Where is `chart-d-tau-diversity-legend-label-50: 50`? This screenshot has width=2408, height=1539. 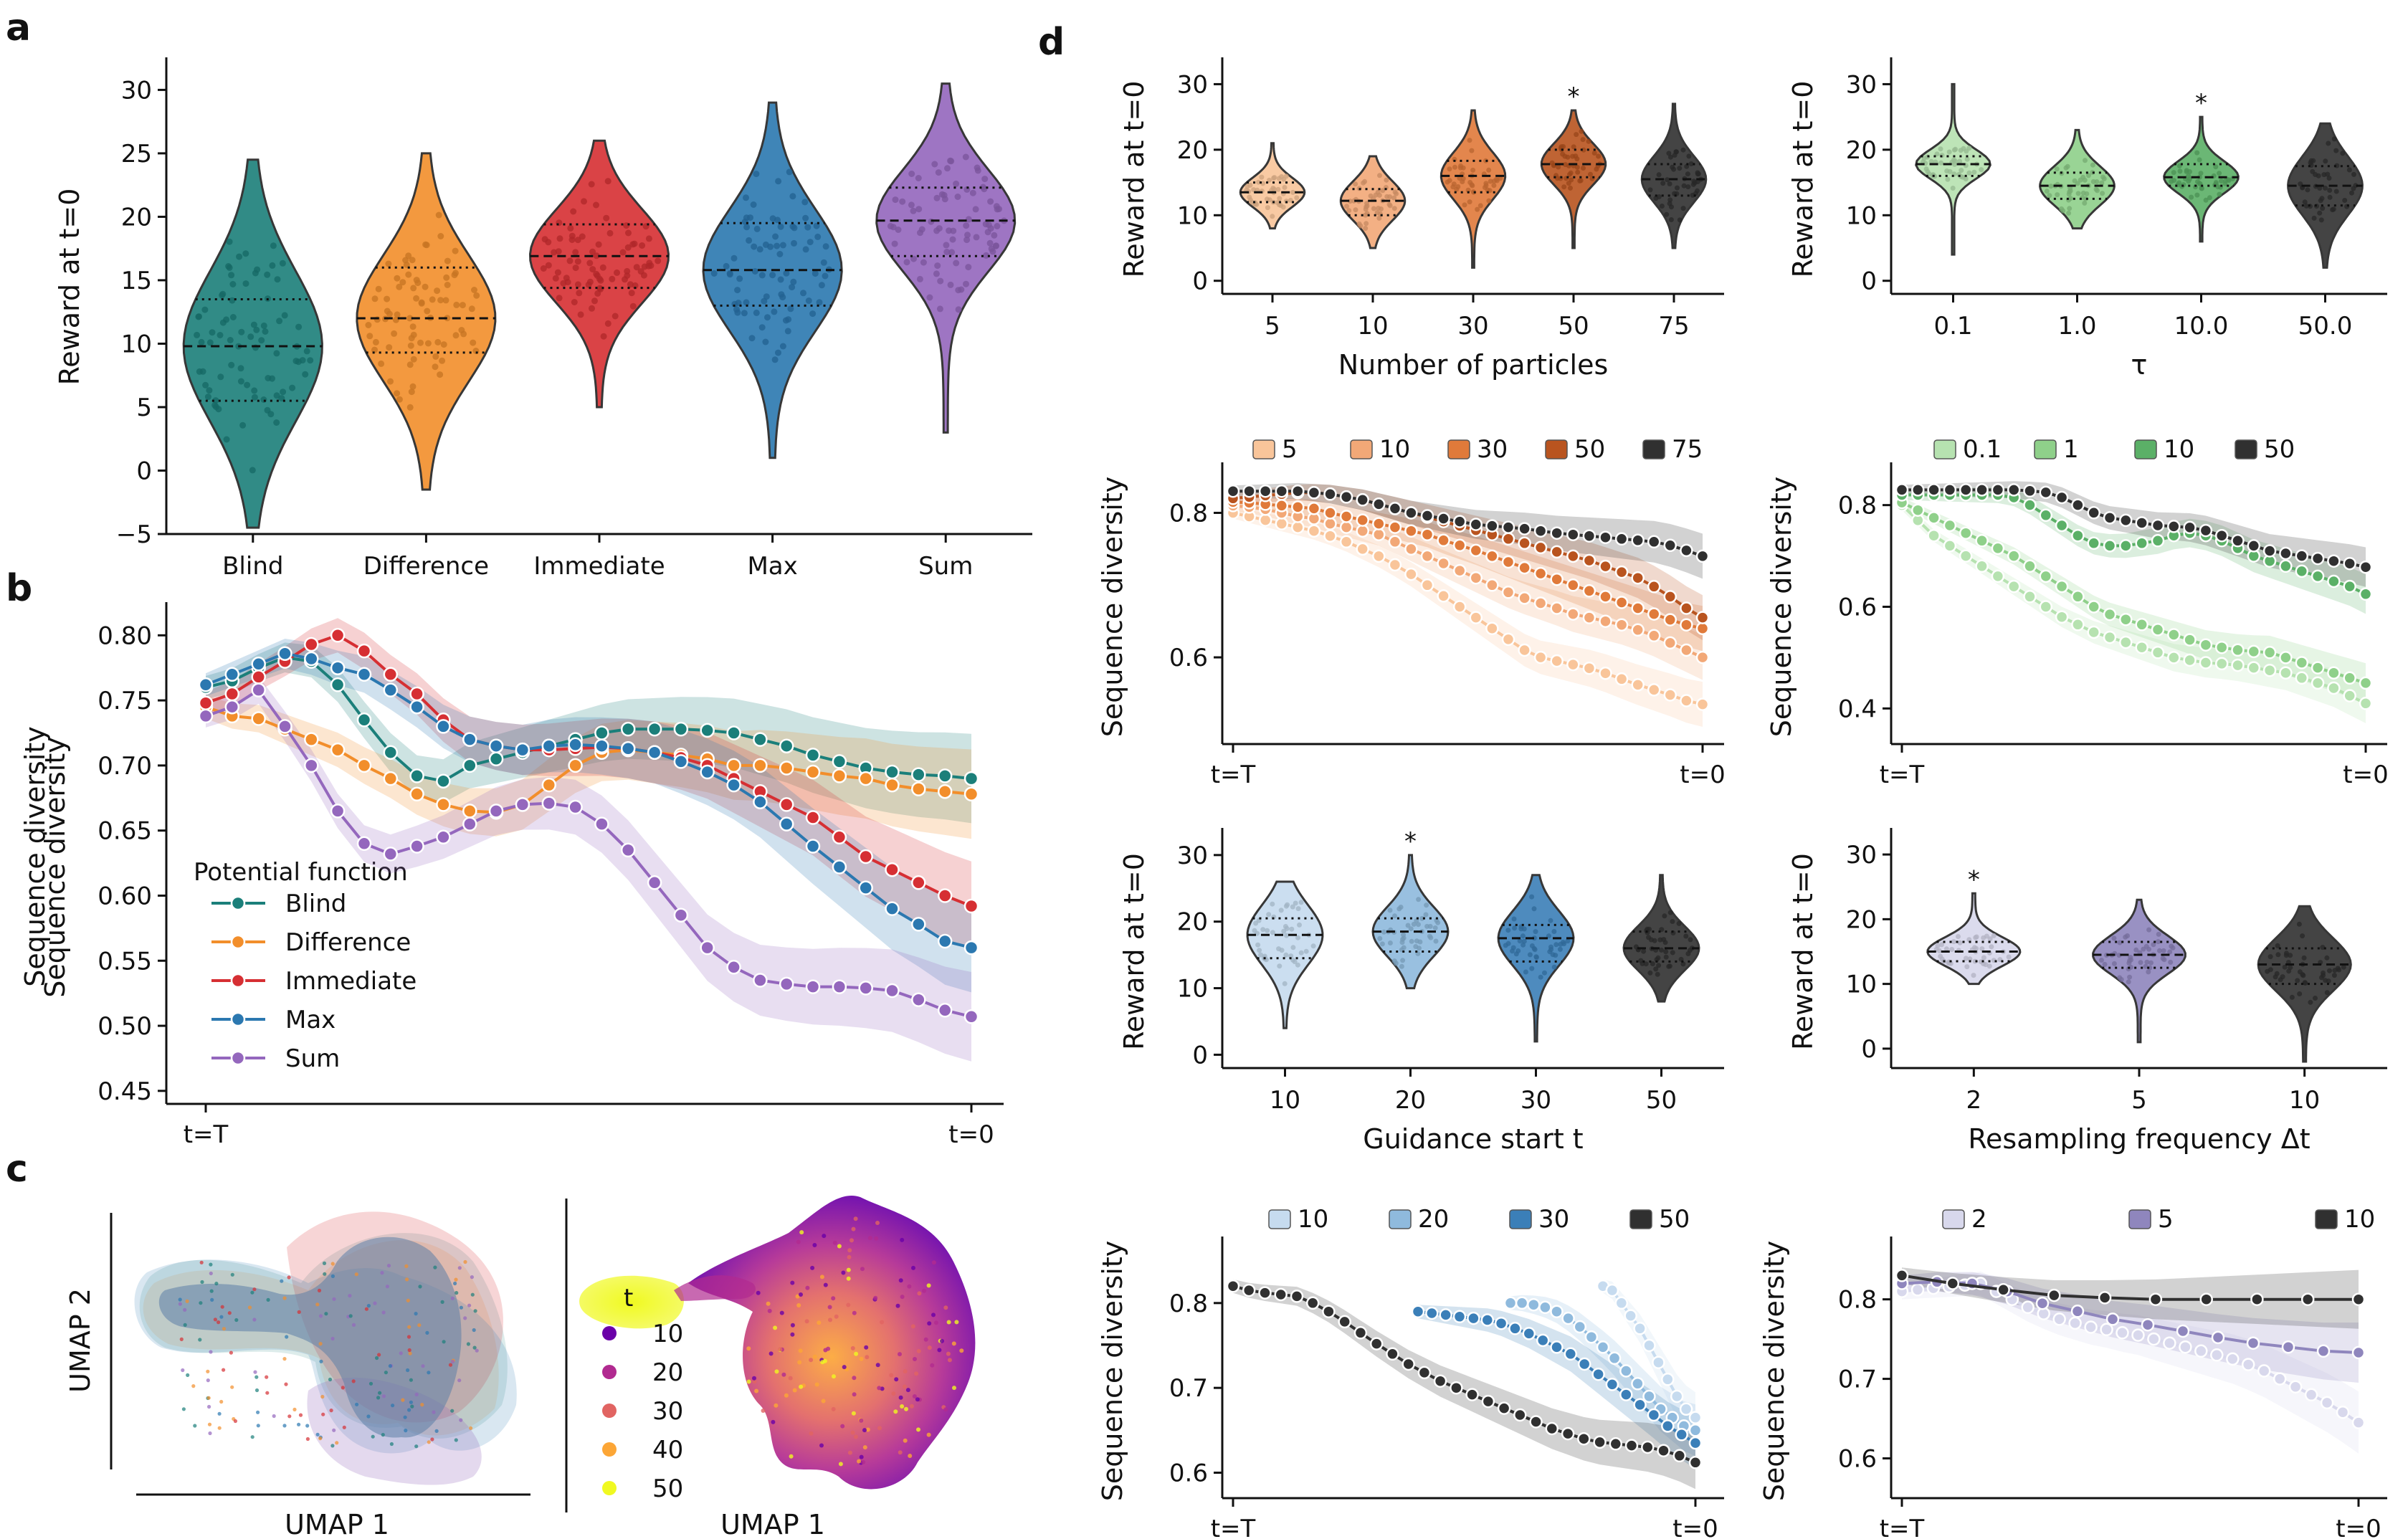 chart-d-tau-diversity-legend-label-50: 50 is located at coordinates (2279, 449).